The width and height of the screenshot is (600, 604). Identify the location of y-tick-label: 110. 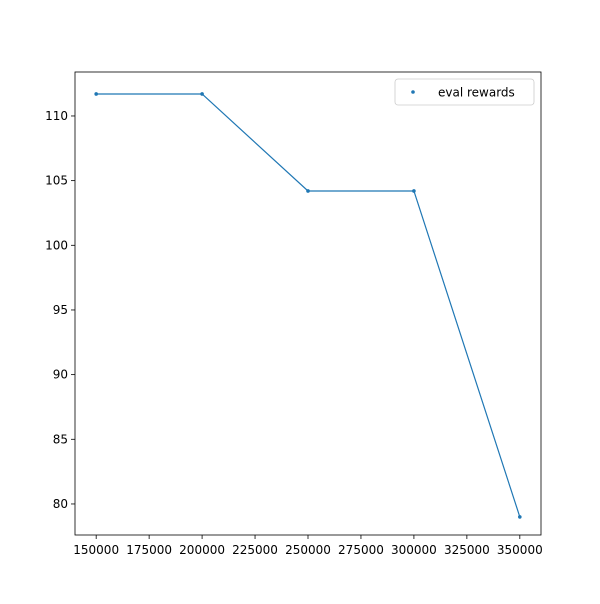
(56, 116).